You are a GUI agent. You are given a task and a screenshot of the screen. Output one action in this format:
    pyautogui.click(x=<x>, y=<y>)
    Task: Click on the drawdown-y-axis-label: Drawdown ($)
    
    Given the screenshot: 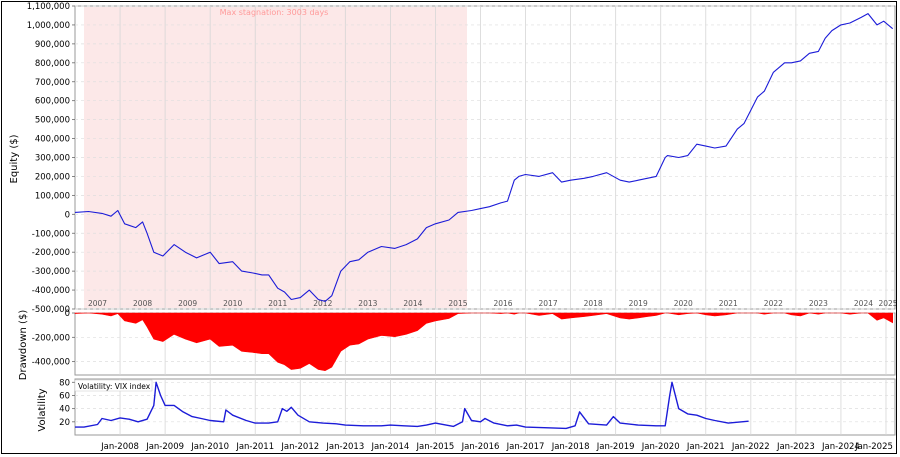 What is the action you would take?
    pyautogui.click(x=23, y=345)
    